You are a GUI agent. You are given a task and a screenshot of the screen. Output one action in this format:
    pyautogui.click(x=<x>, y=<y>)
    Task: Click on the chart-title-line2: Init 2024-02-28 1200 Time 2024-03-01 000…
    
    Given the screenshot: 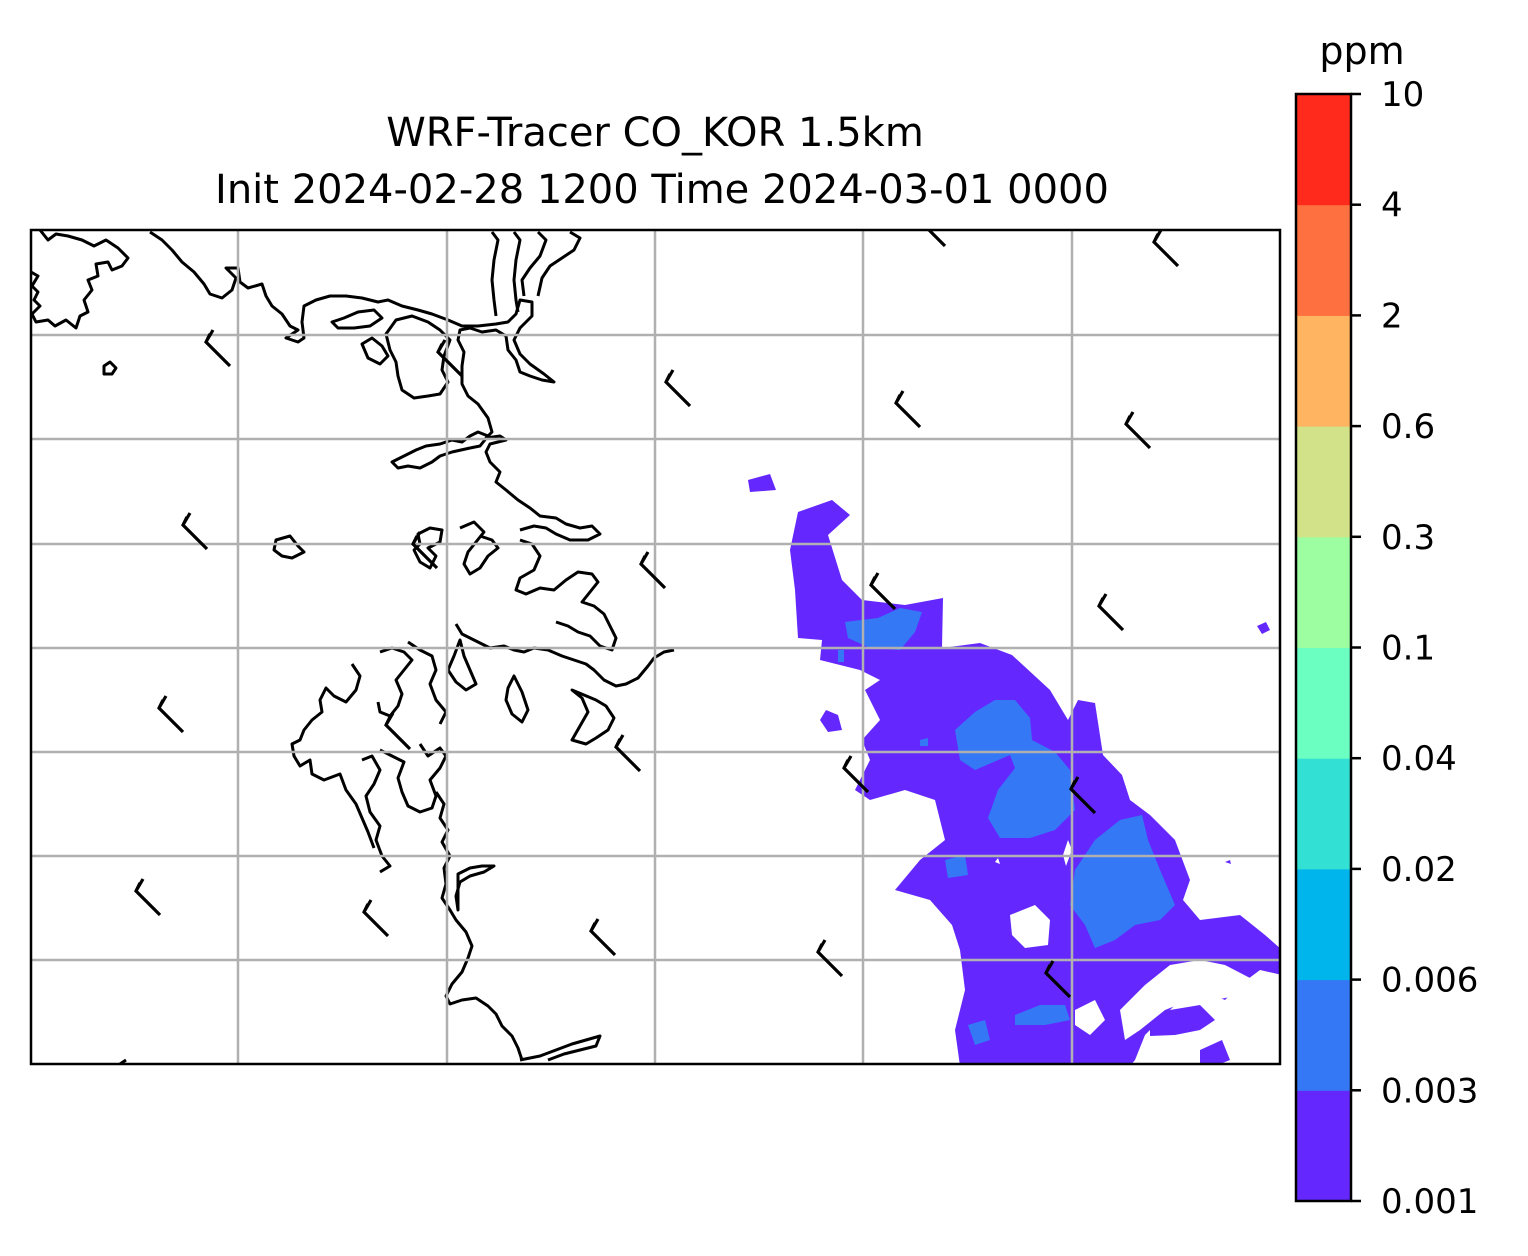 What is the action you would take?
    pyautogui.click(x=662, y=190)
    